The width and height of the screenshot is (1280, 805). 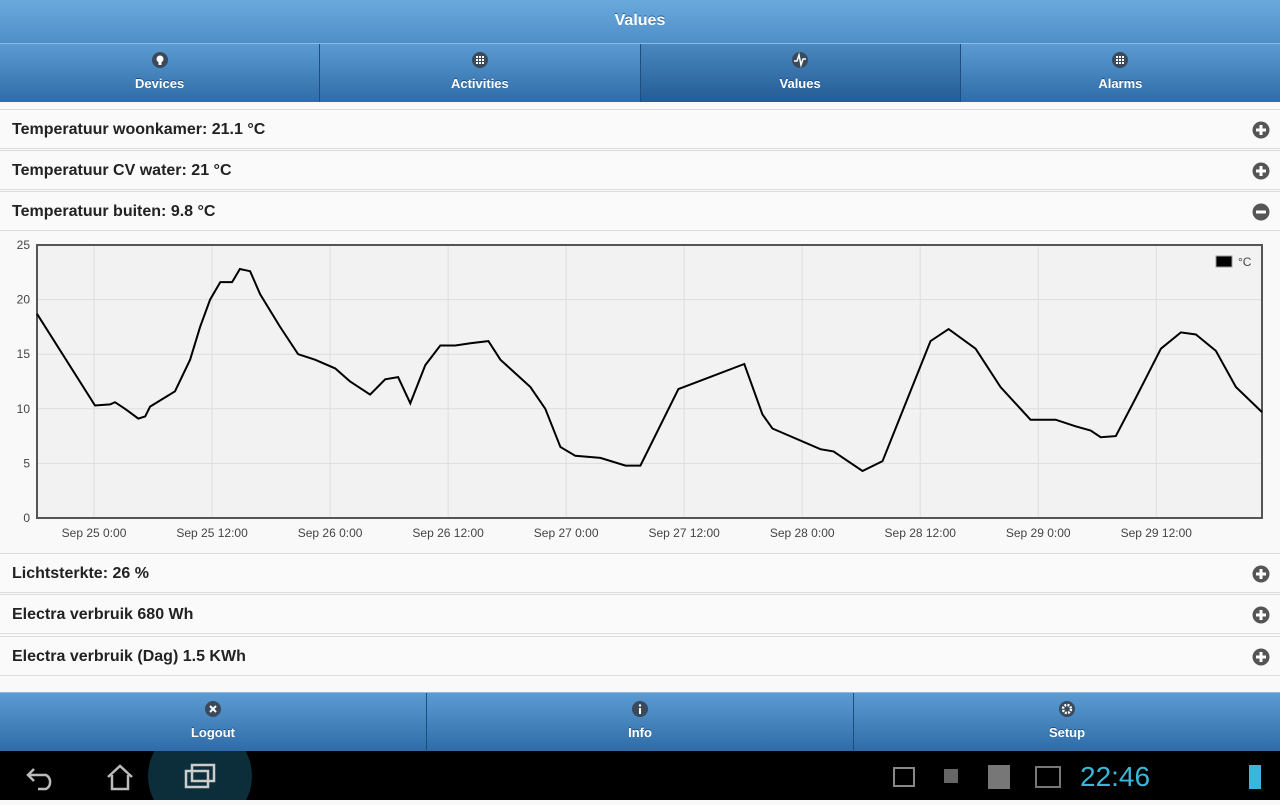 I want to click on item-label: Temperatuur buiten: 9.8 °C, so click(x=114, y=211).